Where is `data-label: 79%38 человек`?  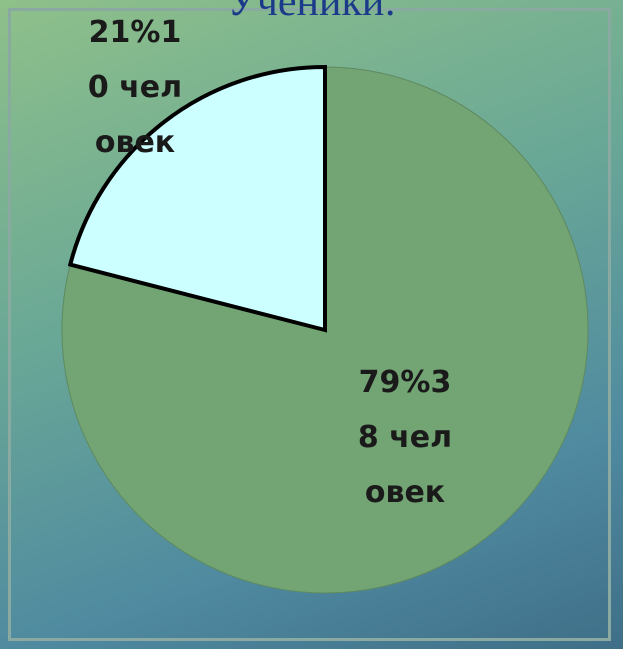 data-label: 79%38 человек is located at coordinates (405, 437).